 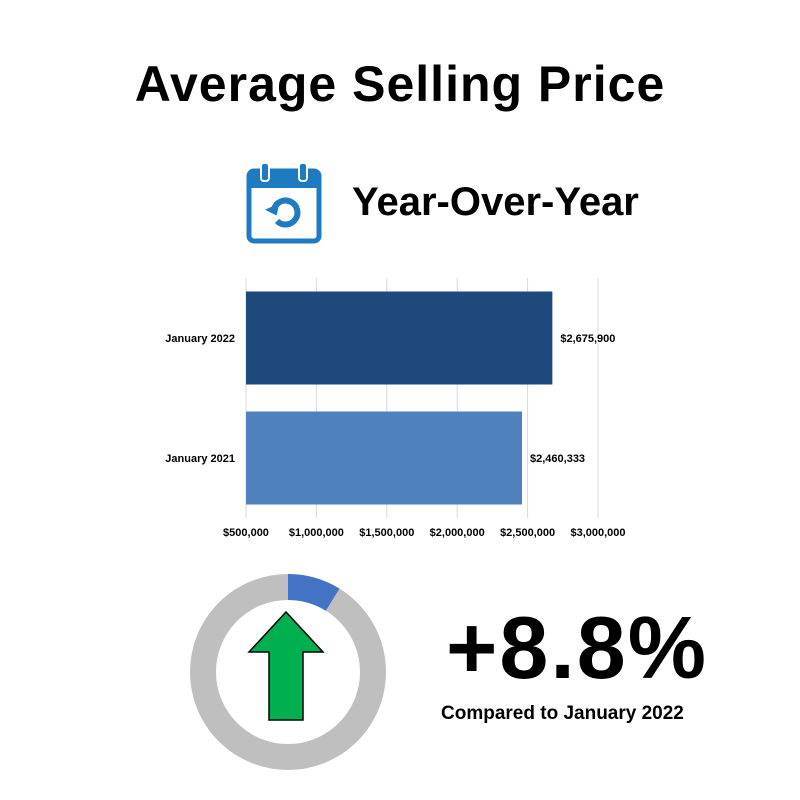 I want to click on x-tick-label: $1,500,000, so click(x=386, y=533).